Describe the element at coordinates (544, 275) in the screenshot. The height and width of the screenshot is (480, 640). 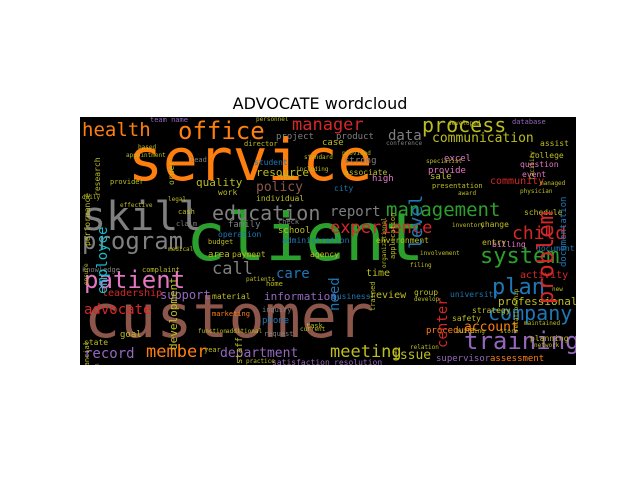
I see `word-activity: activity` at that location.